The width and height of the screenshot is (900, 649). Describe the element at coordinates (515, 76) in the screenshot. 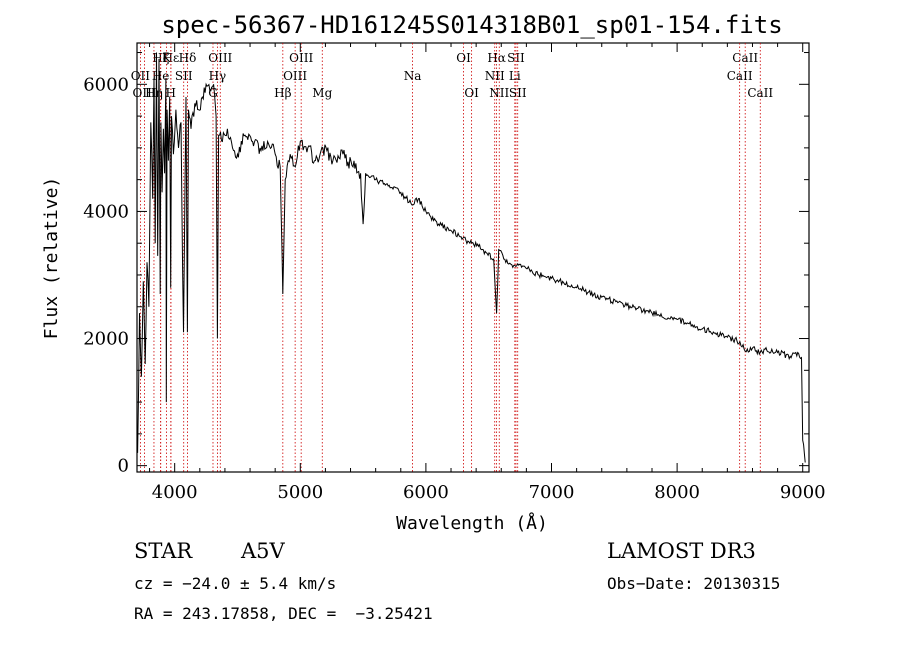

I see `line-marker-label-24: Li` at that location.